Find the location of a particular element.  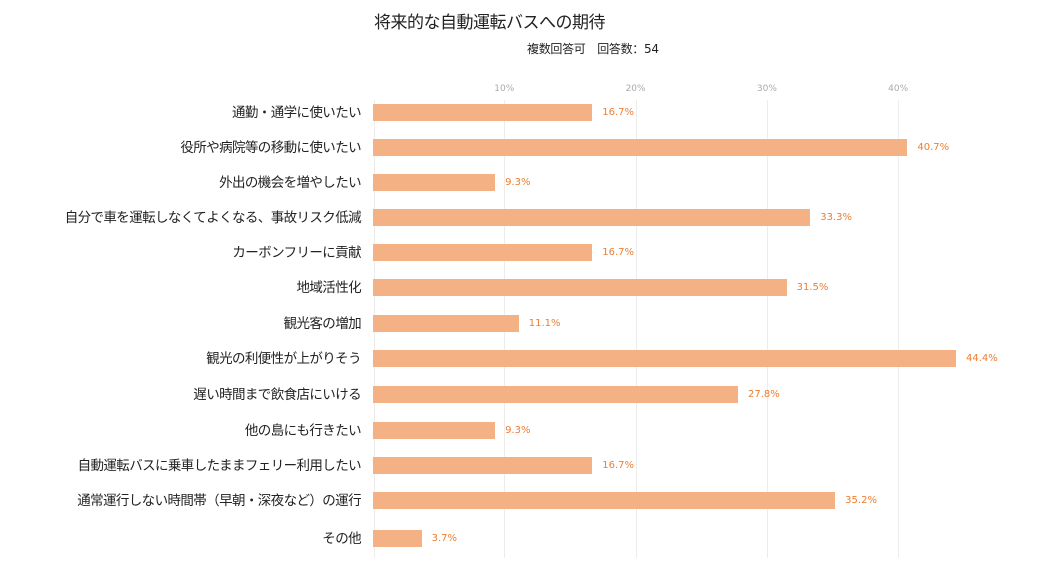

bar-row: 観光客の増加 11.1% is located at coordinates (519, 324).